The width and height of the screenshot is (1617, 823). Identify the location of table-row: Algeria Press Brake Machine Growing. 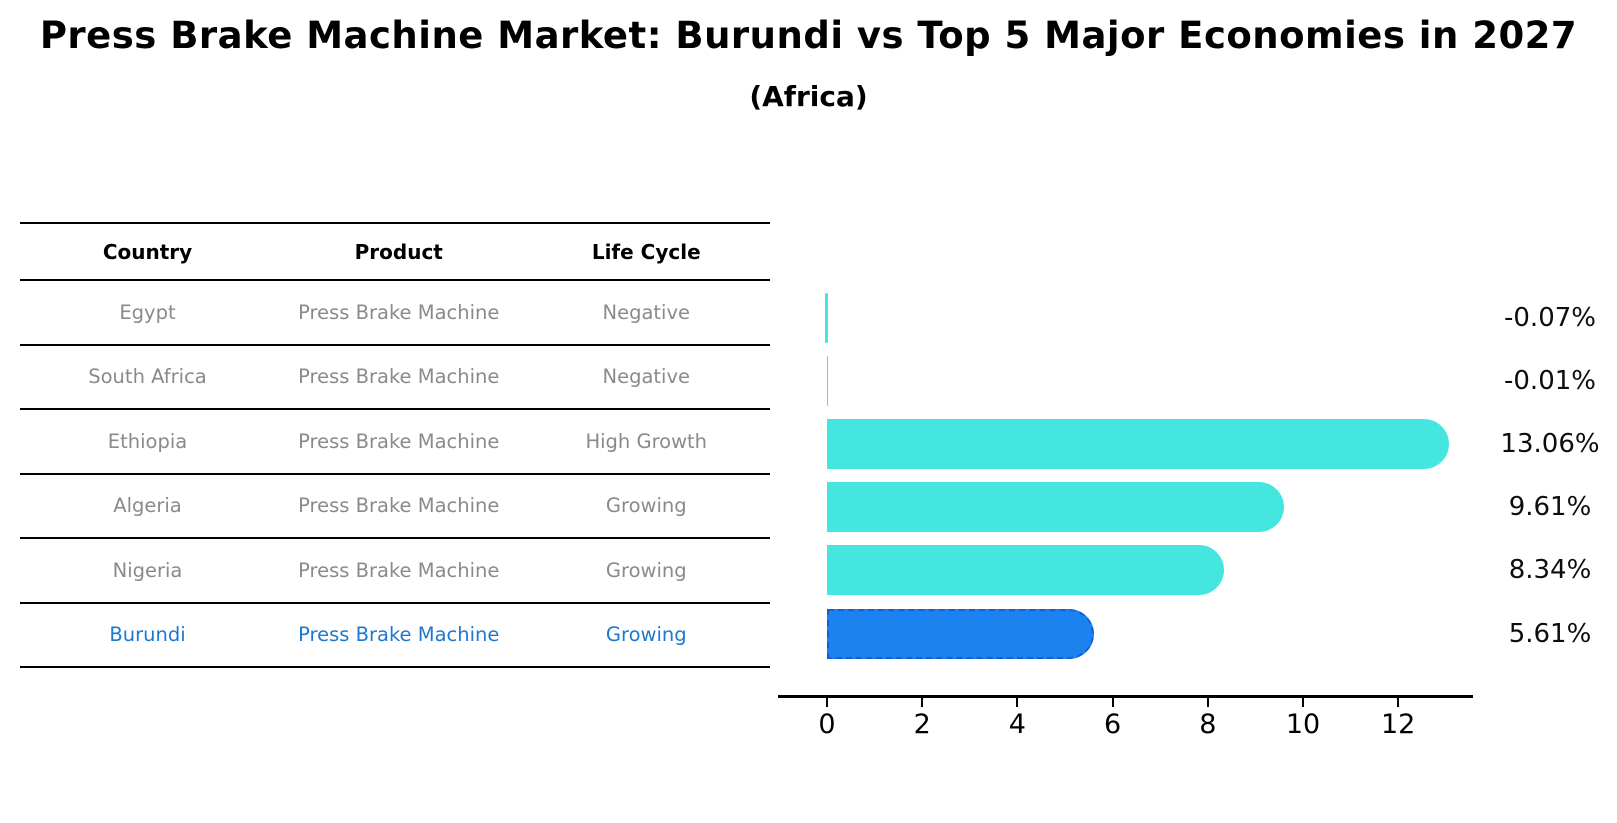
(395, 507).